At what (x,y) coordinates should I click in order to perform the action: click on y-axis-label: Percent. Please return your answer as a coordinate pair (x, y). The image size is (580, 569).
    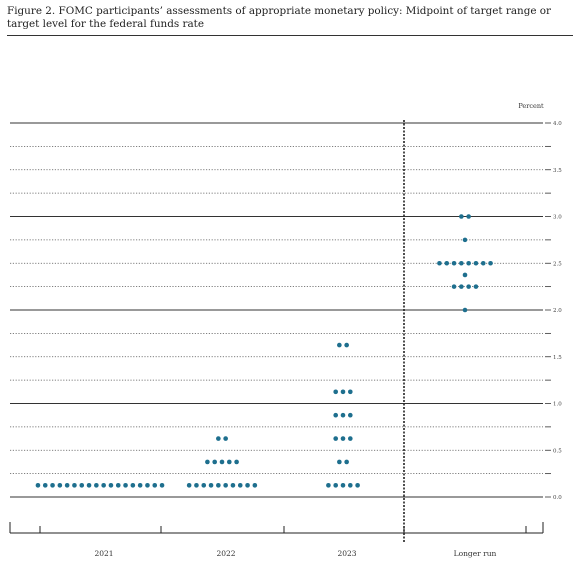
    Looking at the image, I should click on (531, 106).